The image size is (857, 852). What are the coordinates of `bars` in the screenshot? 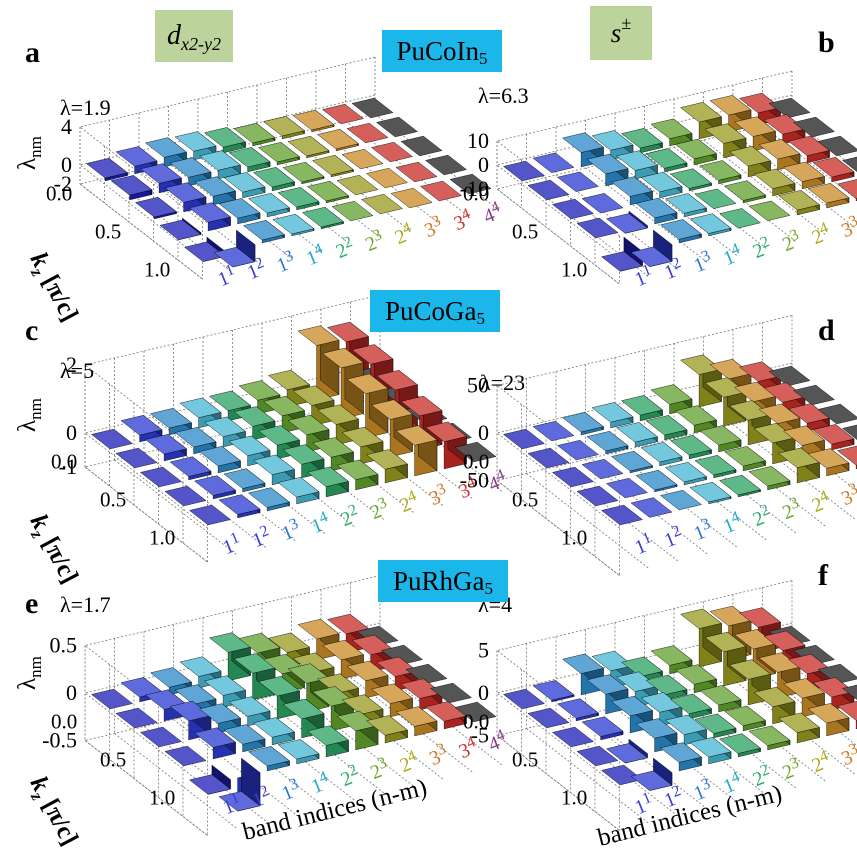 It's located at (289, 182).